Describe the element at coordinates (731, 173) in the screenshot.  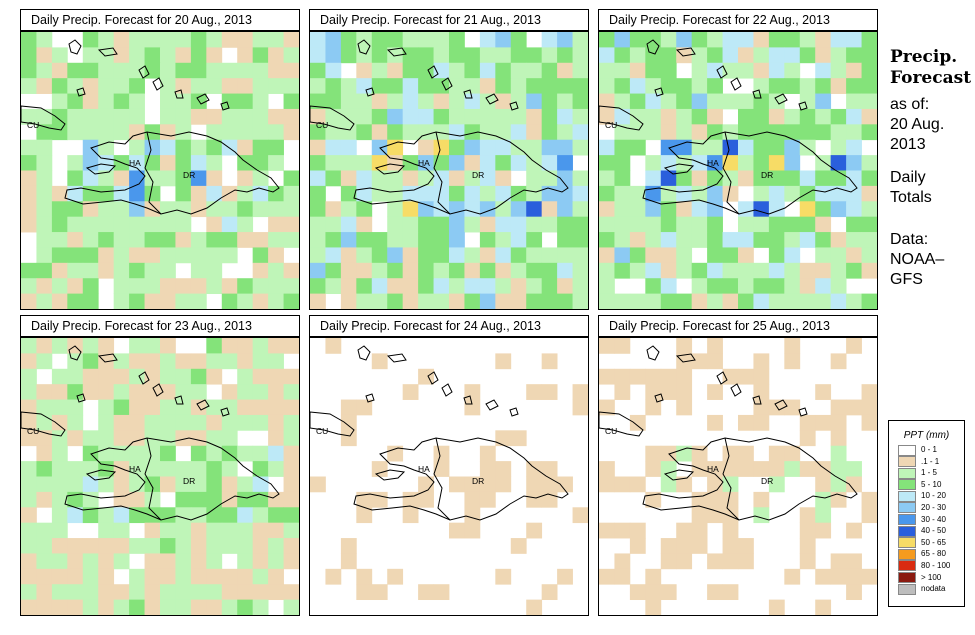
I see `haiti-dr-border` at that location.